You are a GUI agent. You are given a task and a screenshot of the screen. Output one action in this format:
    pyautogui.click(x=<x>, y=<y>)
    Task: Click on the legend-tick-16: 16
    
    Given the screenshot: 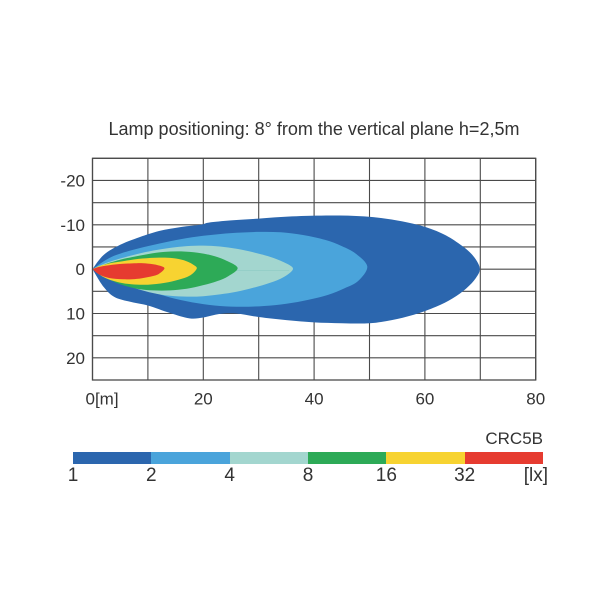 What is the action you would take?
    pyautogui.click(x=386, y=475)
    